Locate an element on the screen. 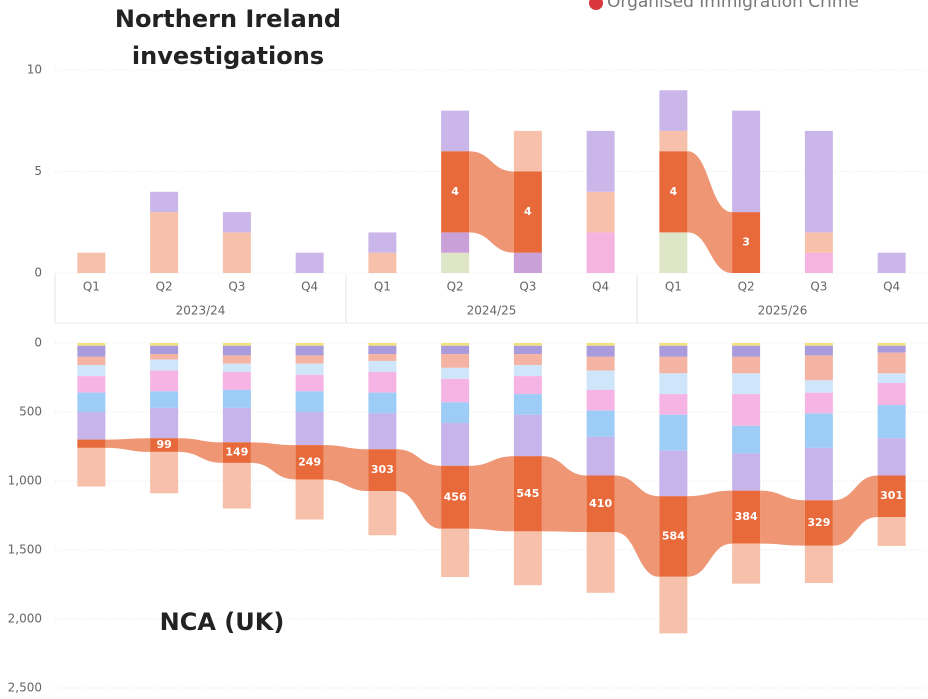  y-tick-label: 1,500 is located at coordinates (25, 550).